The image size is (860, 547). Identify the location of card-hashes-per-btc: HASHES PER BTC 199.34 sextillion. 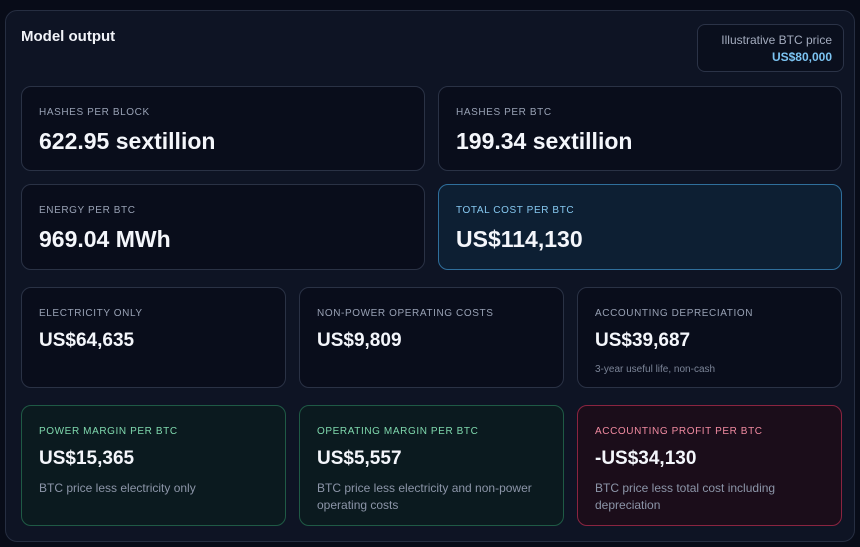
(640, 128).